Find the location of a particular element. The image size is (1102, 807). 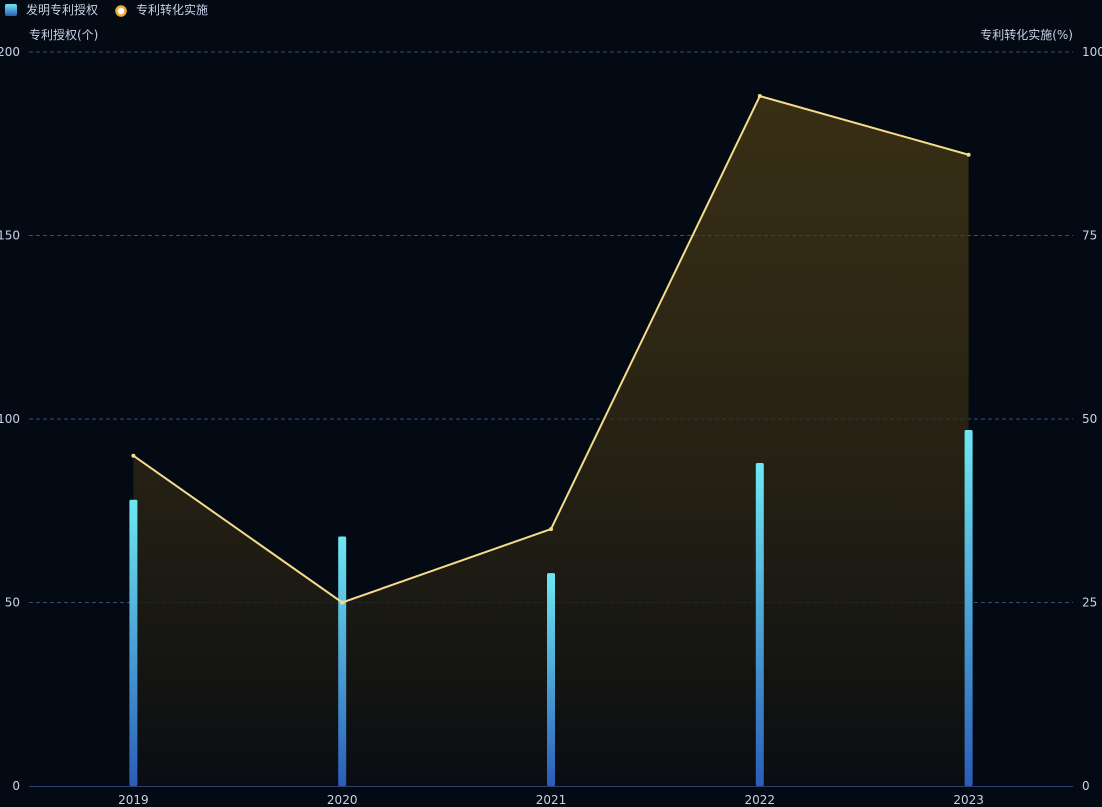

x-tick-label: 2022 is located at coordinates (760, 800).